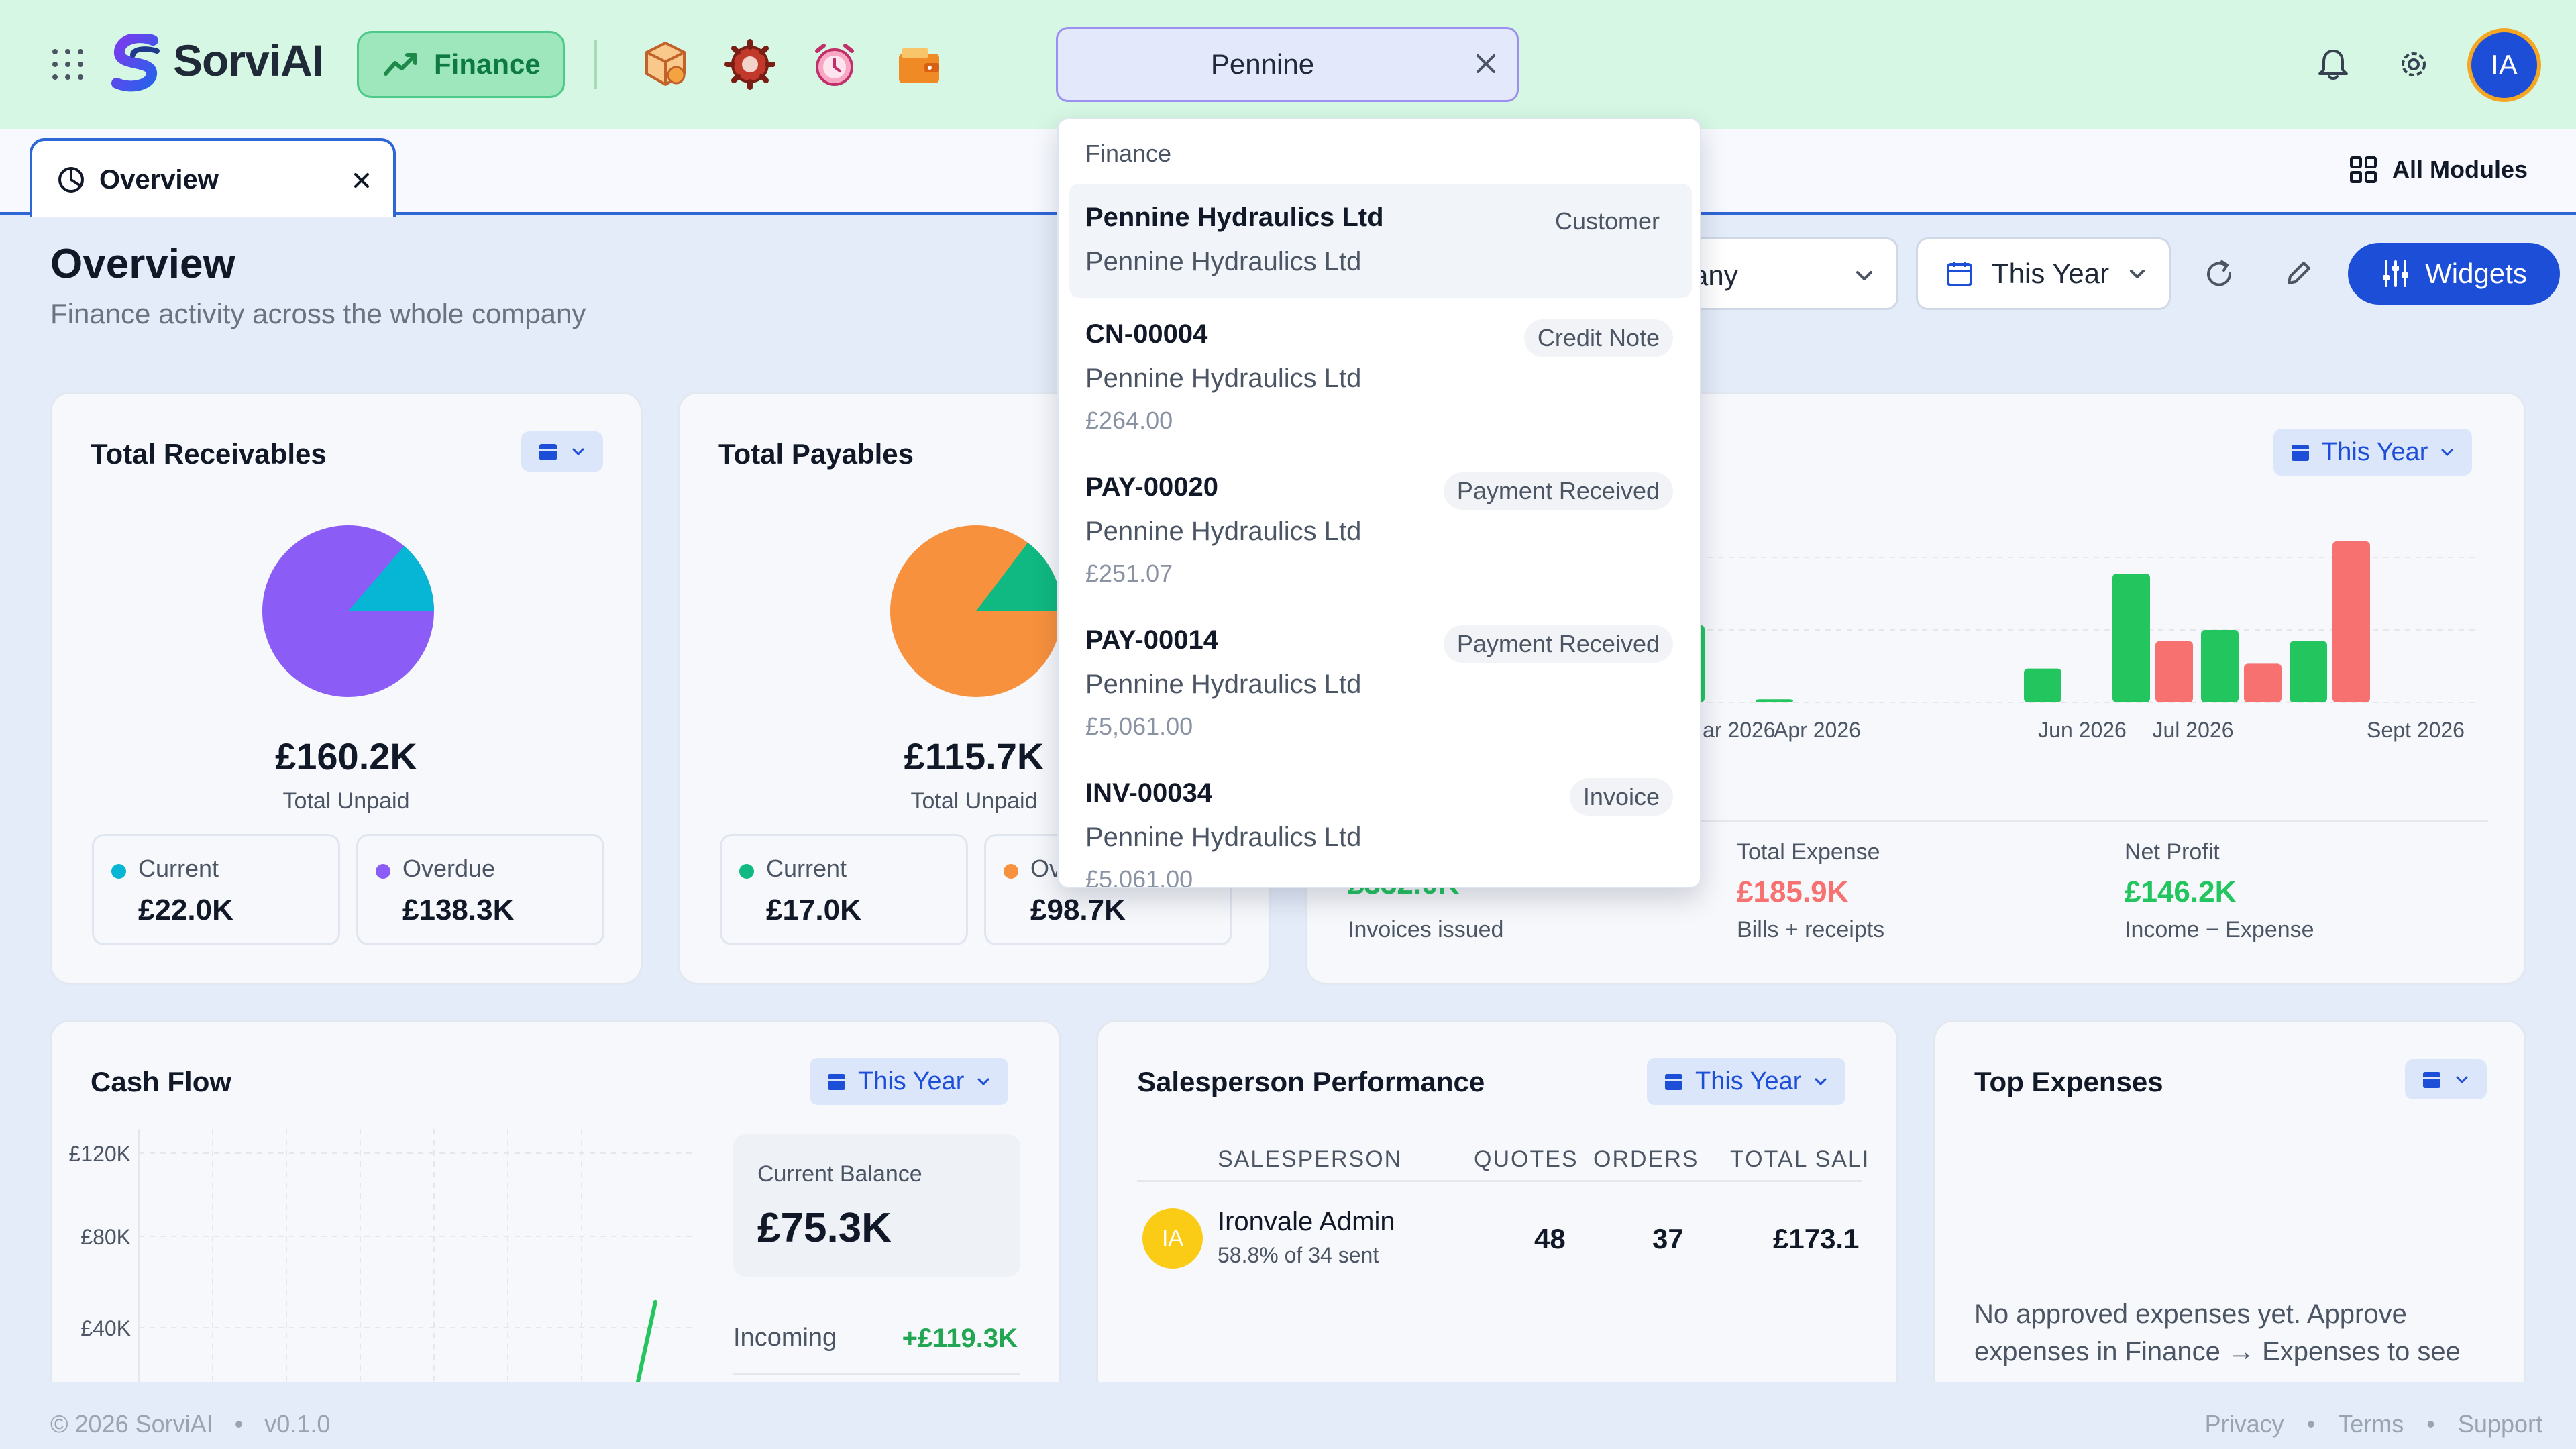 The height and width of the screenshot is (1449, 2576). Describe the element at coordinates (2371, 1424) in the screenshot. I see `terms-link: Terms` at that location.